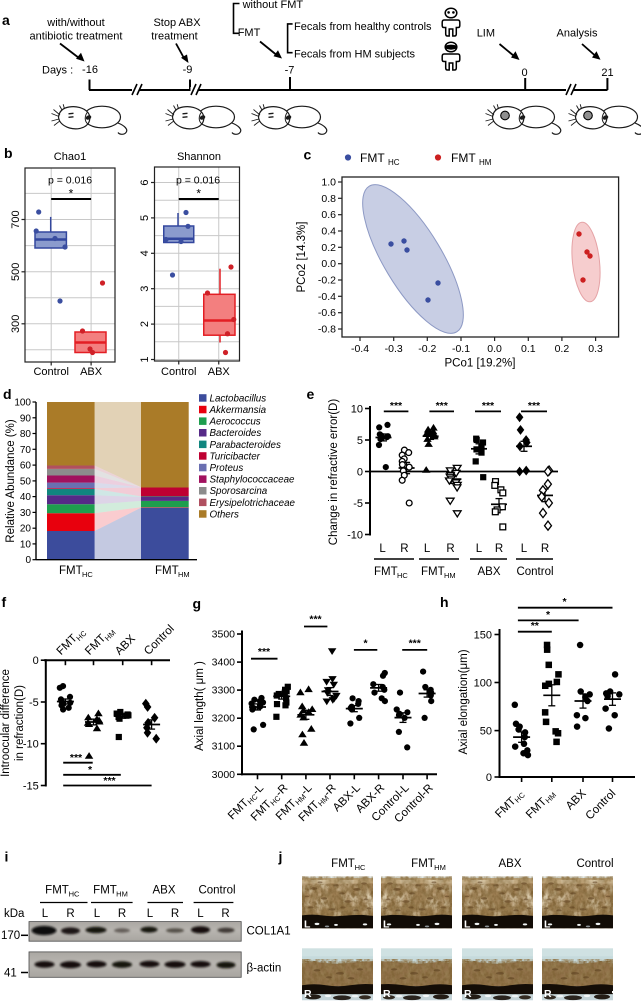 Image resolution: width=641 pixels, height=1001 pixels. What do you see at coordinates (595, 349) in the screenshot?
I see `svg-text: 0.3` at bounding box center [595, 349].